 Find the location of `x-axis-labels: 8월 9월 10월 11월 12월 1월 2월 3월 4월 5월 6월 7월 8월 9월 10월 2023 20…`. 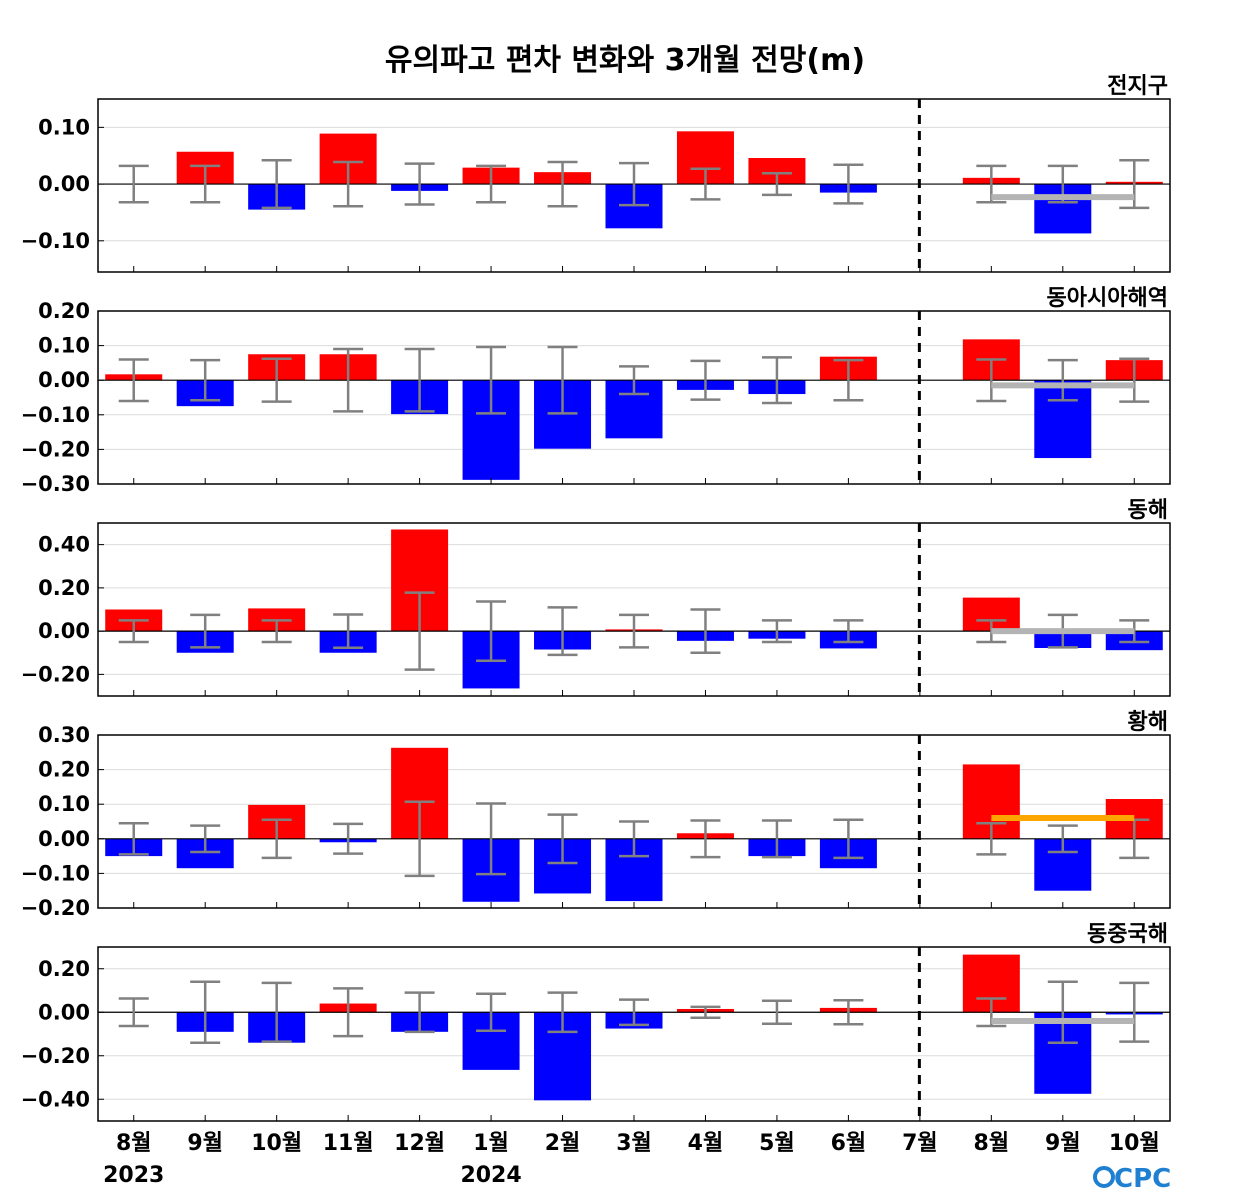

x-axis-labels: 8월 9월 10월 11월 12월 1월 2월 3월 4월 5월 6월 7월 8월 9월 10월 2023 20… is located at coordinates (631, 1159).